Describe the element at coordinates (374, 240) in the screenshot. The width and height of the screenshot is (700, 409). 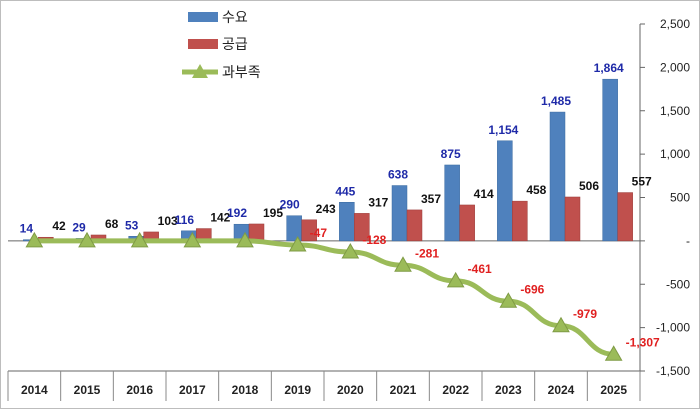
I see `shortage-data-label: -128` at that location.